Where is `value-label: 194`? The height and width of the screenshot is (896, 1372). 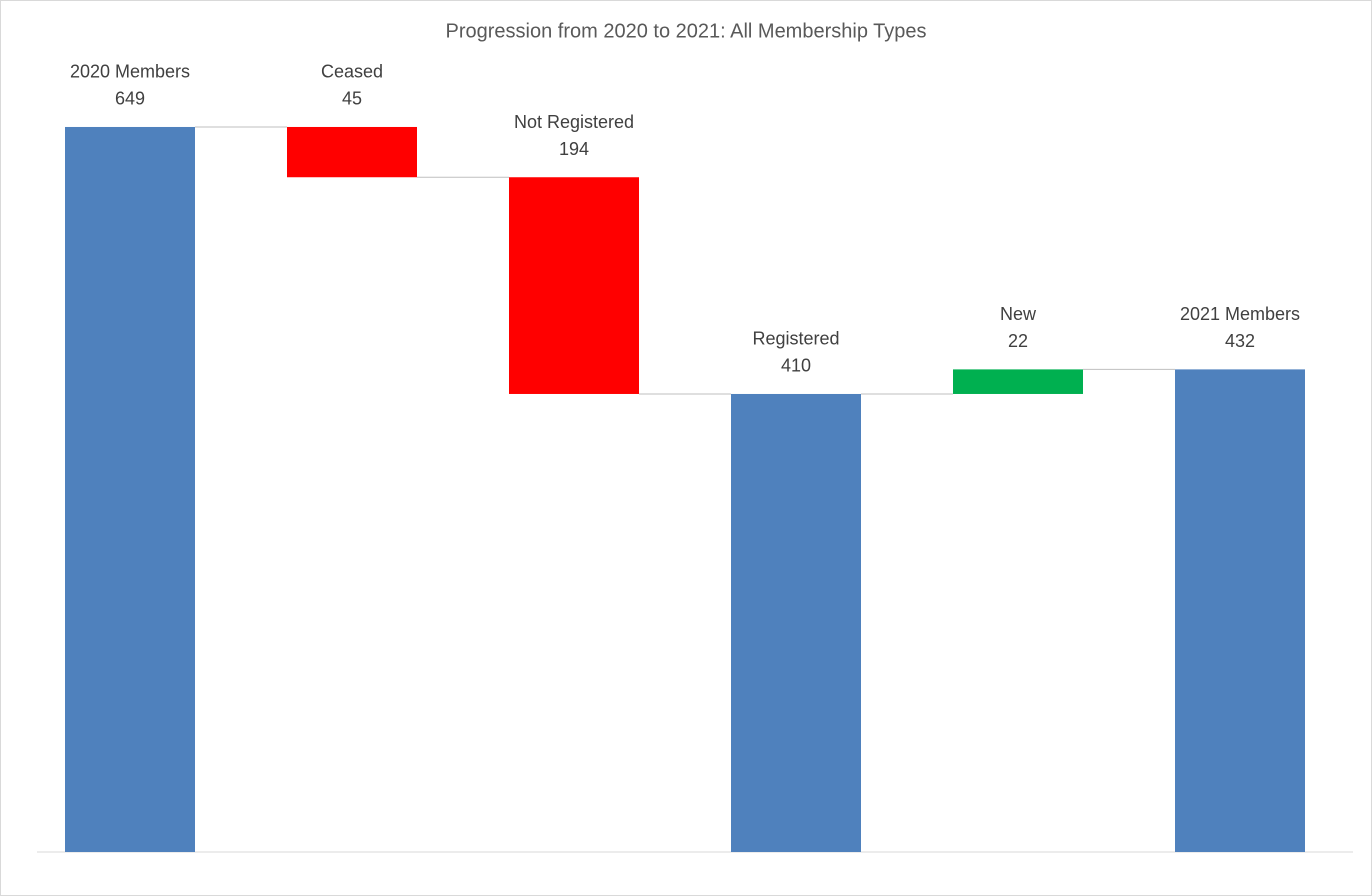 value-label: 194 is located at coordinates (574, 149).